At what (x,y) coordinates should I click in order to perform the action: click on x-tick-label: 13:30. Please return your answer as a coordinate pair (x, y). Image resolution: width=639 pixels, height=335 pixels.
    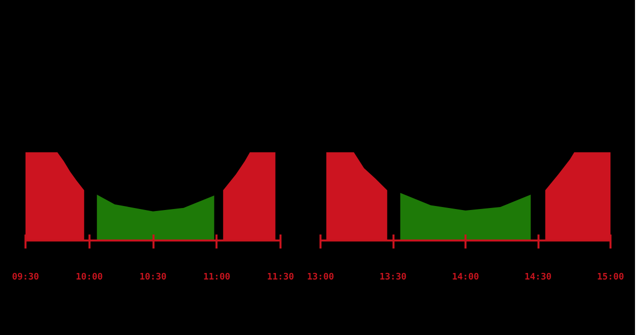
    Looking at the image, I should click on (393, 277).